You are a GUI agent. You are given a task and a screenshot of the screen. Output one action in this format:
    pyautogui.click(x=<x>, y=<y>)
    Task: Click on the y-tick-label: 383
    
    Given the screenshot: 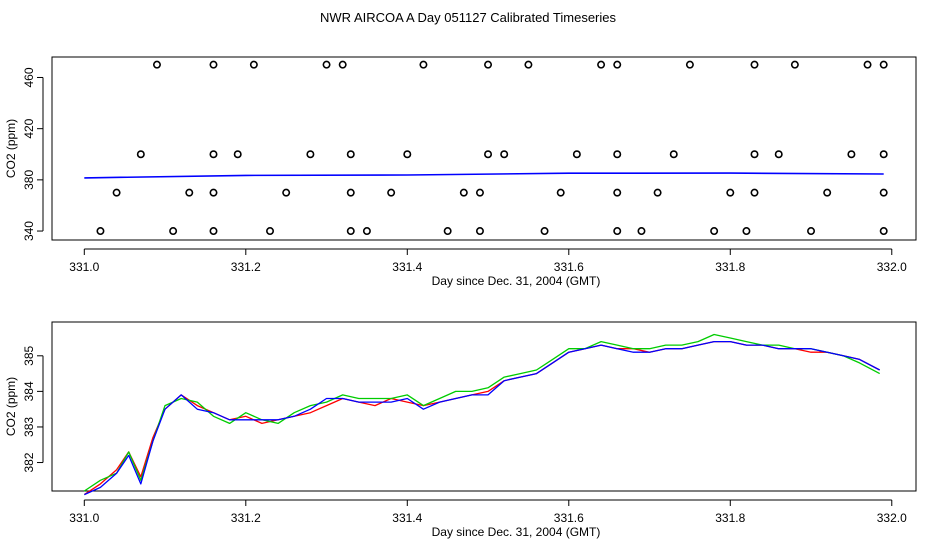 What is the action you would take?
    pyautogui.click(x=29, y=427)
    